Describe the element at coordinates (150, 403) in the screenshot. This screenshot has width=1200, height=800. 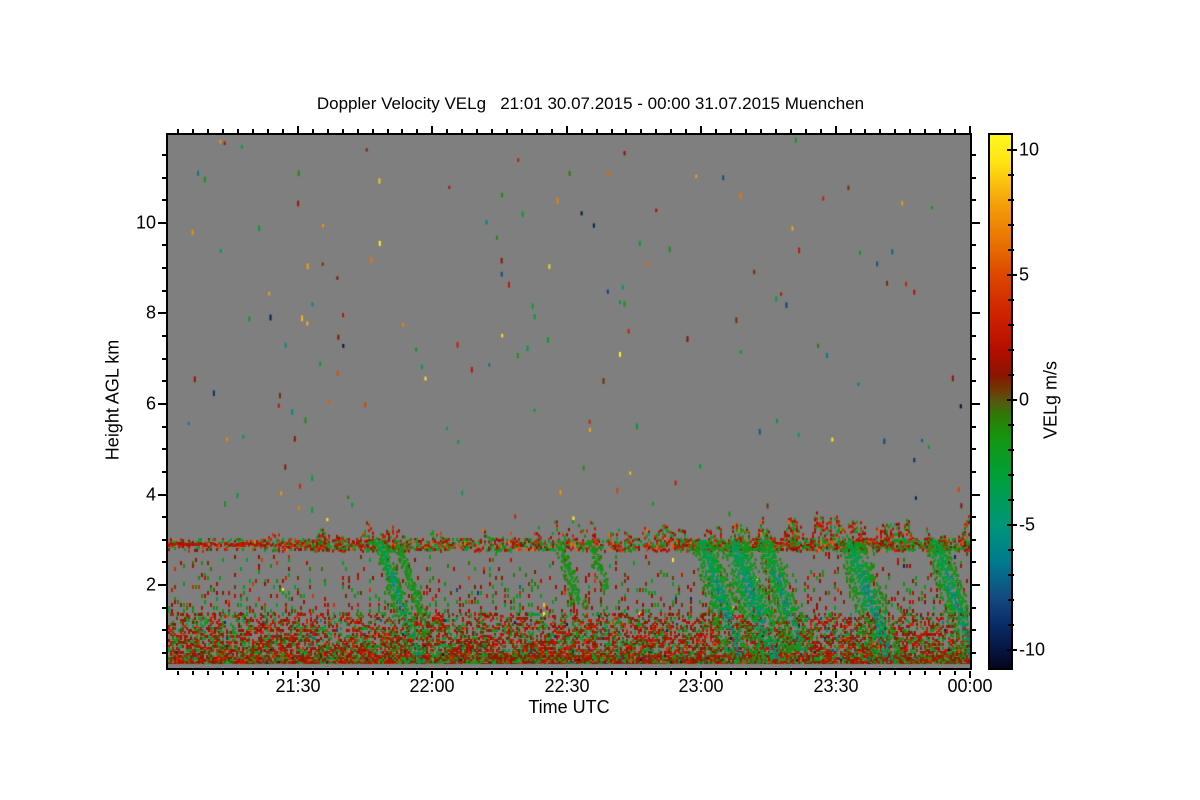
I see `y-tick-label: 6` at that location.